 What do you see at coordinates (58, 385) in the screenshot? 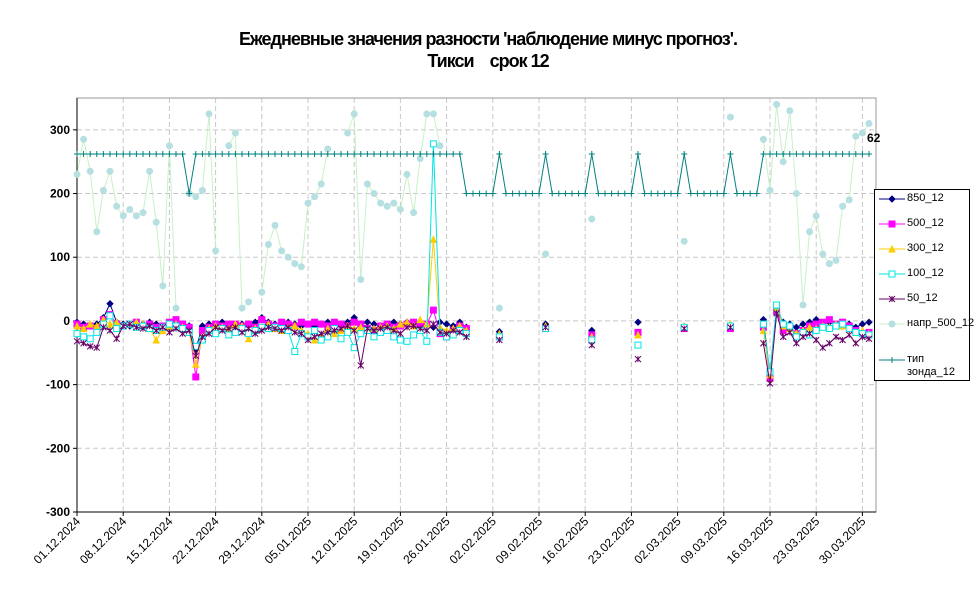
I see `y-tick-label: -100` at bounding box center [58, 385].